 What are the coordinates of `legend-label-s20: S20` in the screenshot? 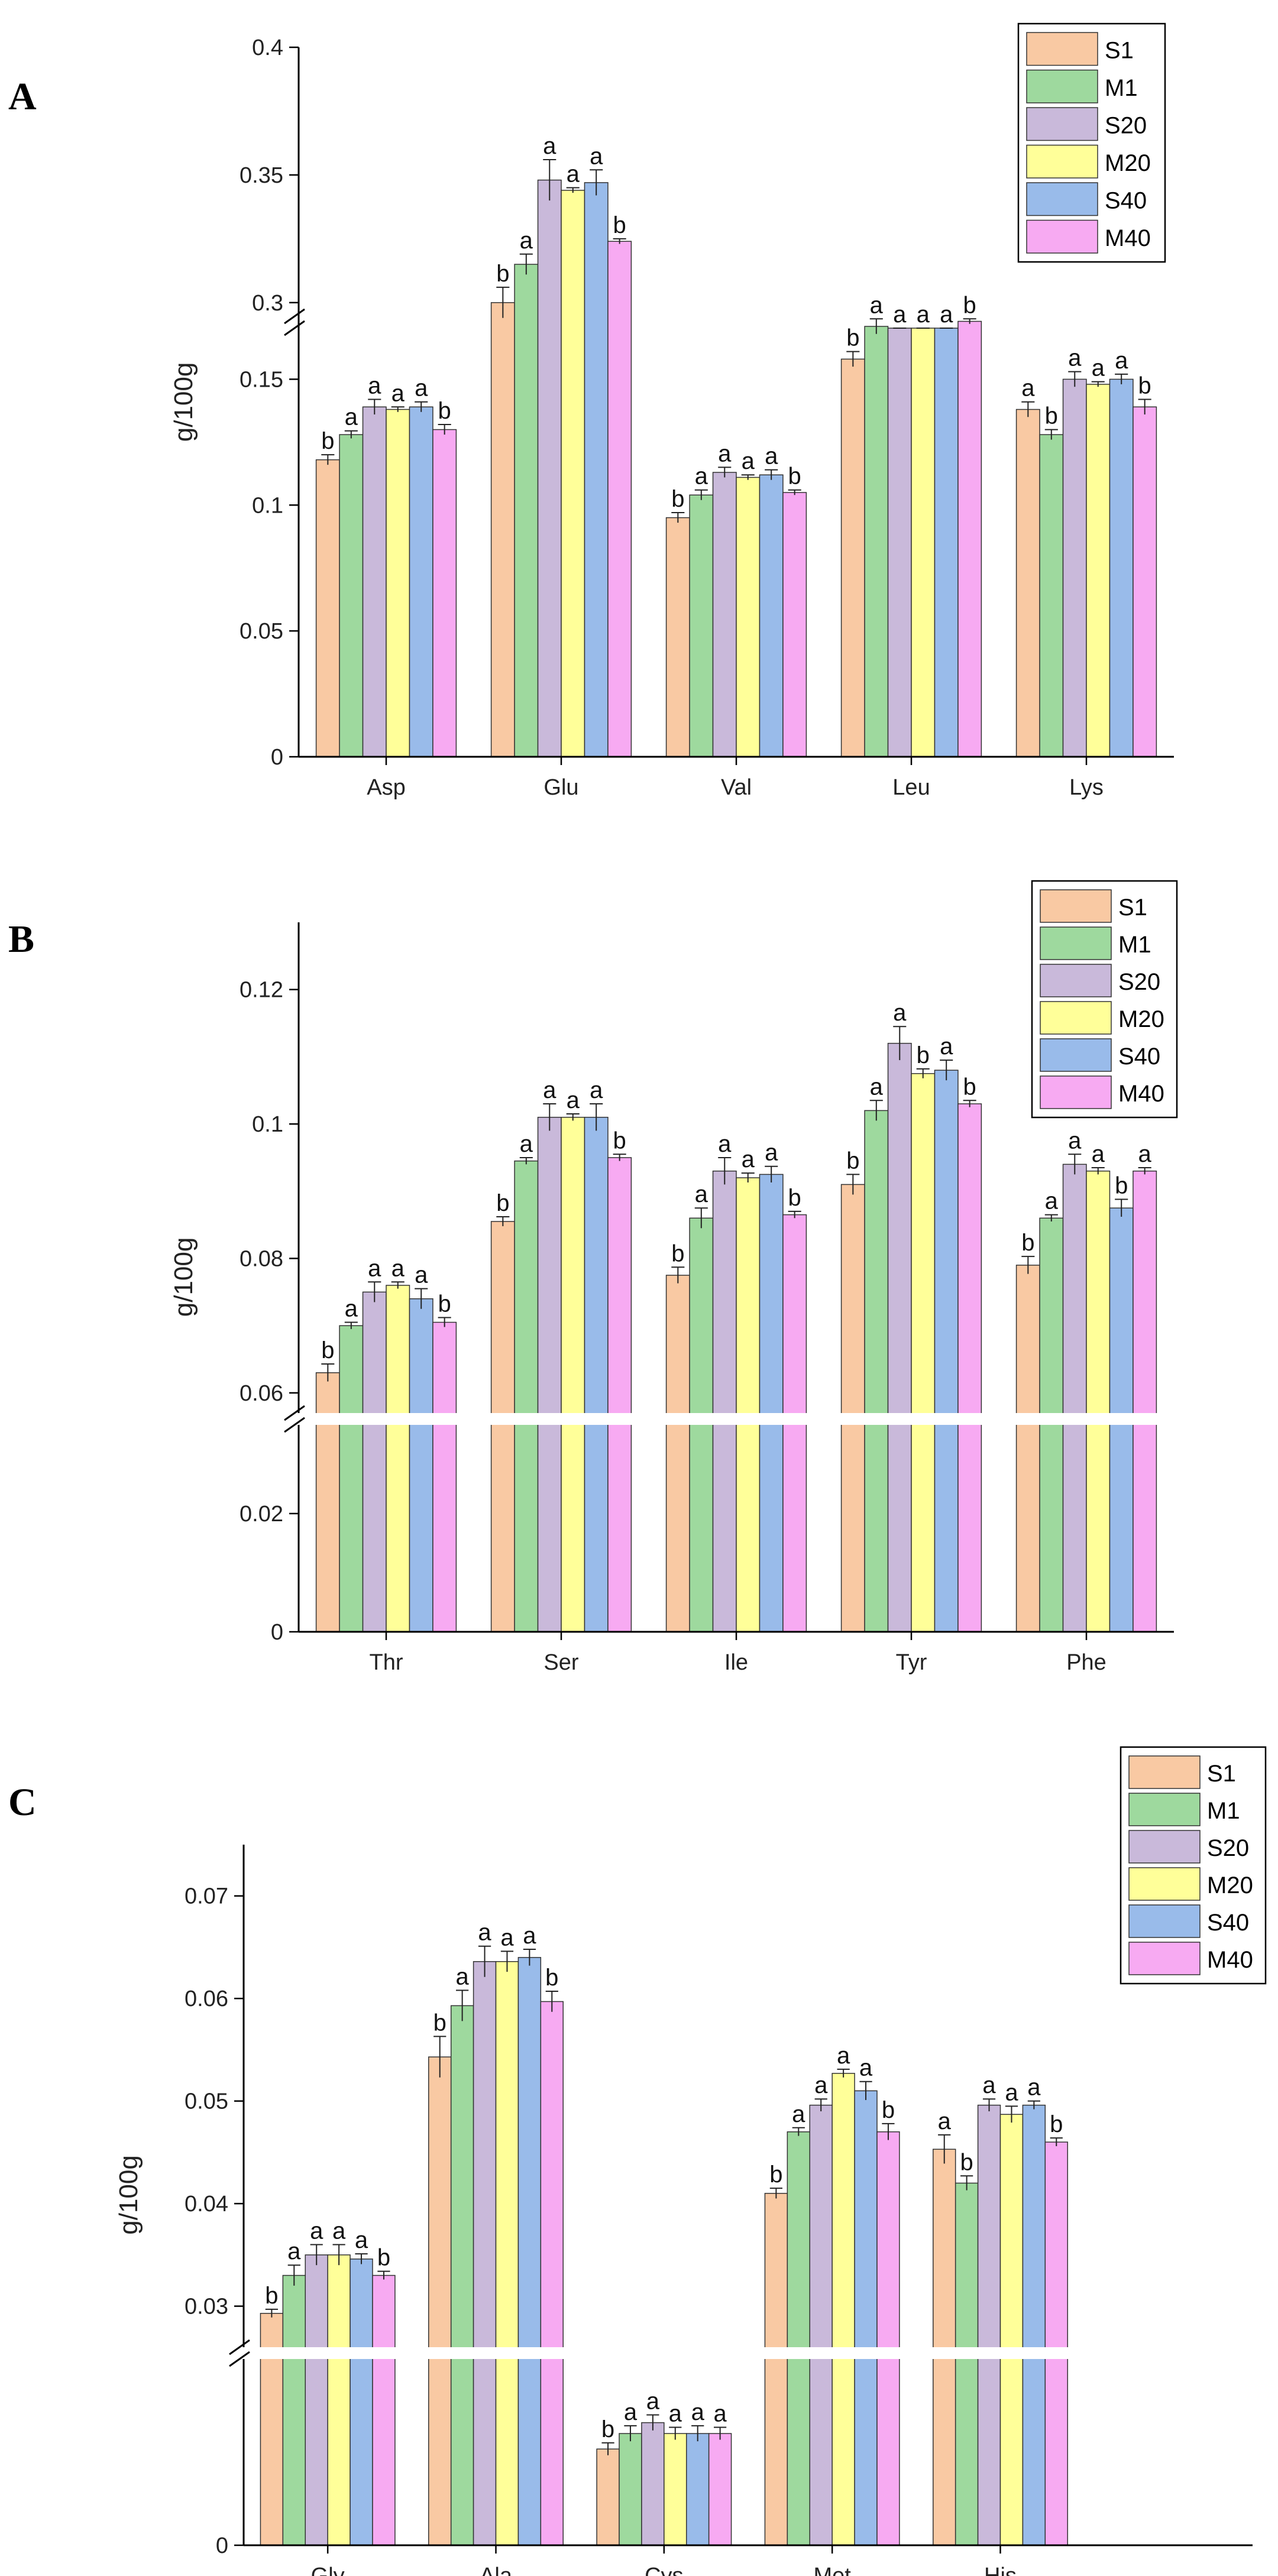 It's located at (1126, 126).